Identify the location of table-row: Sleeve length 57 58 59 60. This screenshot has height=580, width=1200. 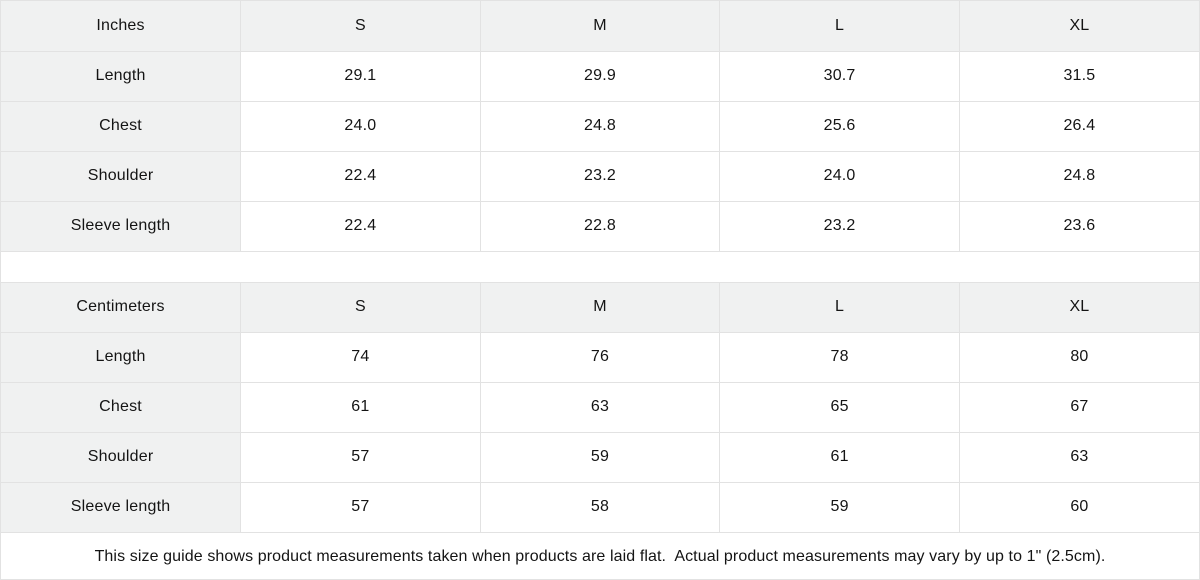
(600, 507).